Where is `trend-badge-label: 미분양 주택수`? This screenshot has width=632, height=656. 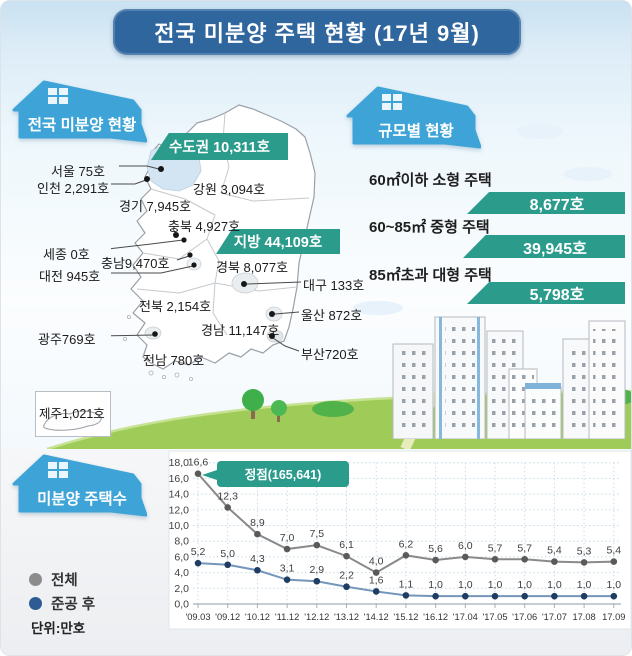 trend-badge-label: 미분양 주택수 is located at coordinates (82, 499).